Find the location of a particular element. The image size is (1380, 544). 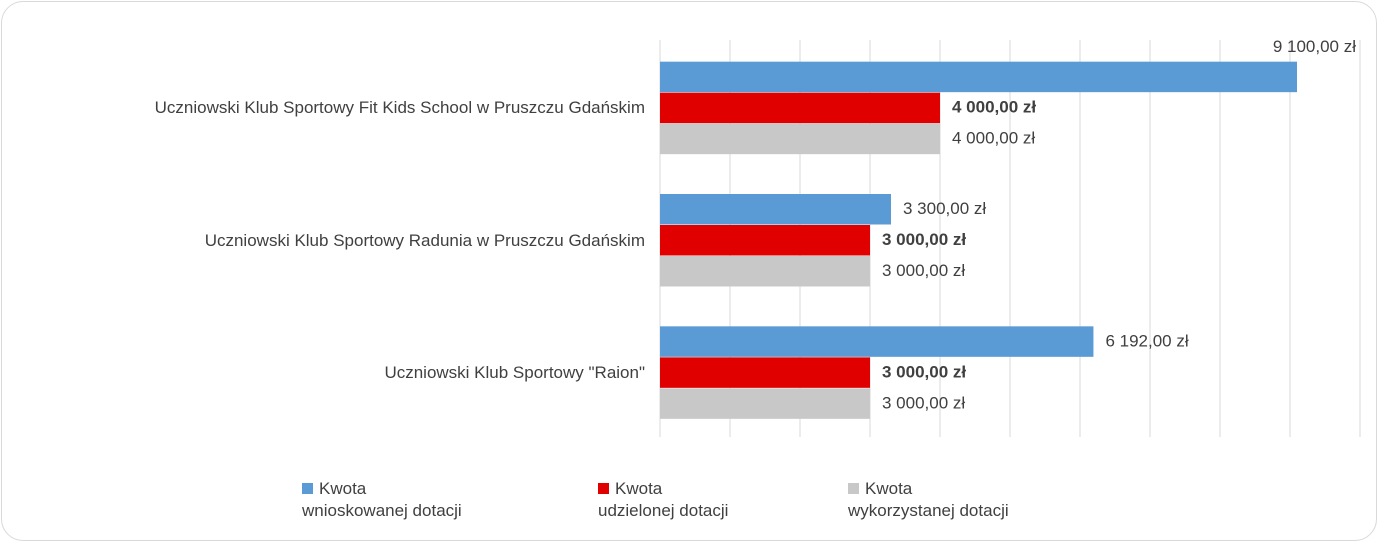

category-label: Uczniowski Klub Sportowy "Raion" is located at coordinates (514, 372).